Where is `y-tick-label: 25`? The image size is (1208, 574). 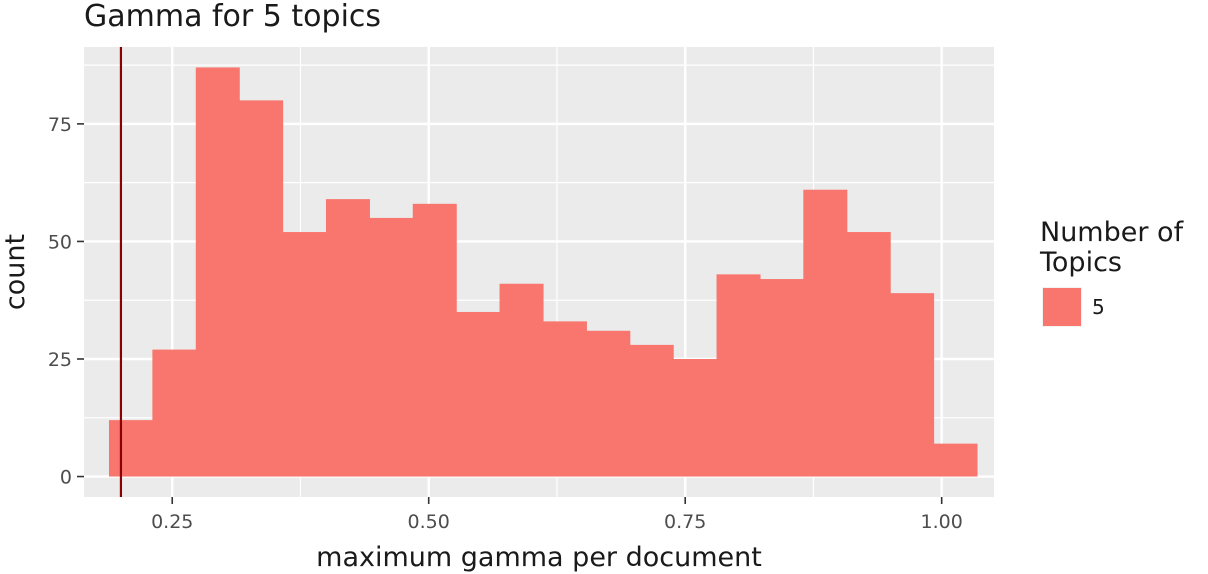 y-tick-label: 25 is located at coordinates (60, 360).